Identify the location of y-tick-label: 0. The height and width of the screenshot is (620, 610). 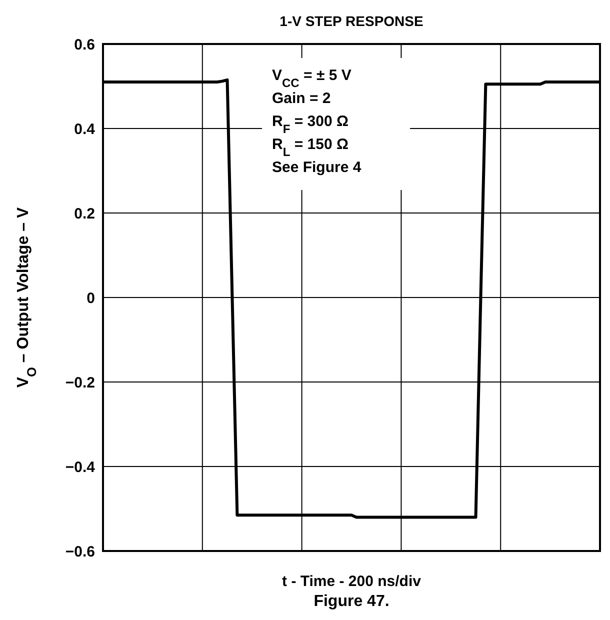
(90, 298).